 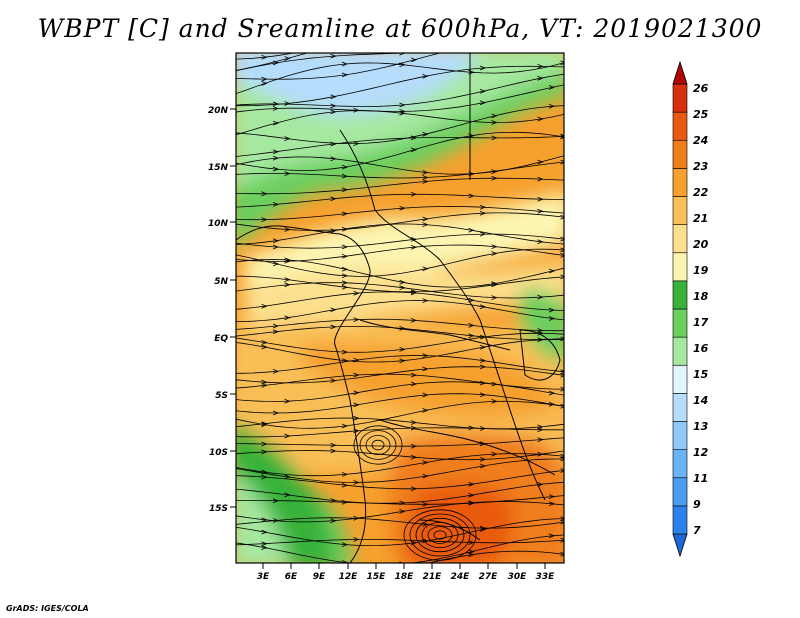 What do you see at coordinates (319, 577) in the screenshot?
I see `lon-label: 9E` at bounding box center [319, 577].